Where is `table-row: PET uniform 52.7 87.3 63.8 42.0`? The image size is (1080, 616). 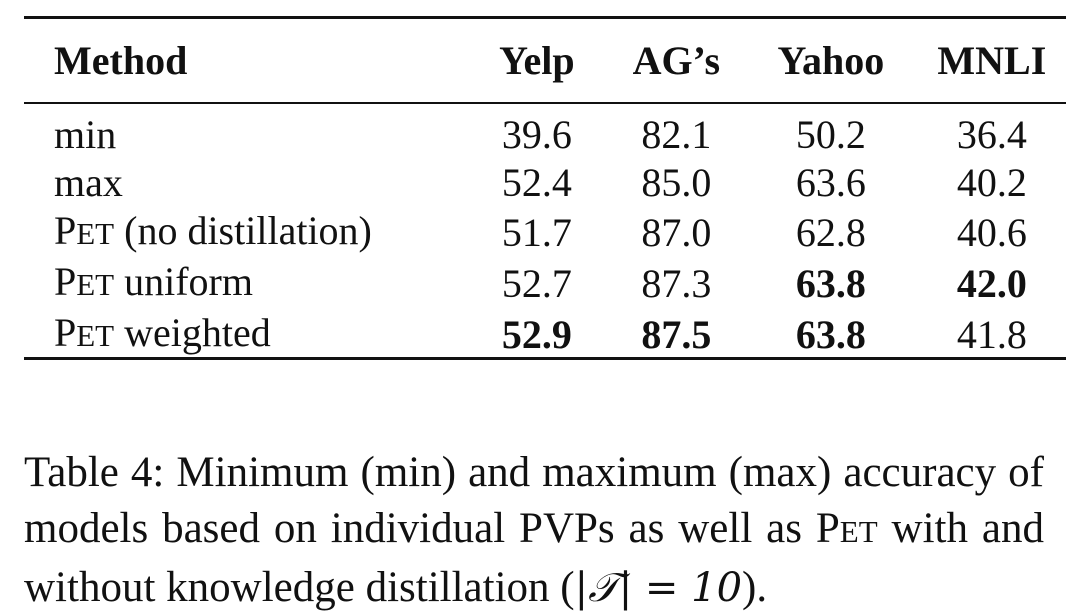 table-row: PET uniform 52.7 87.3 63.8 42.0 is located at coordinates (545, 283).